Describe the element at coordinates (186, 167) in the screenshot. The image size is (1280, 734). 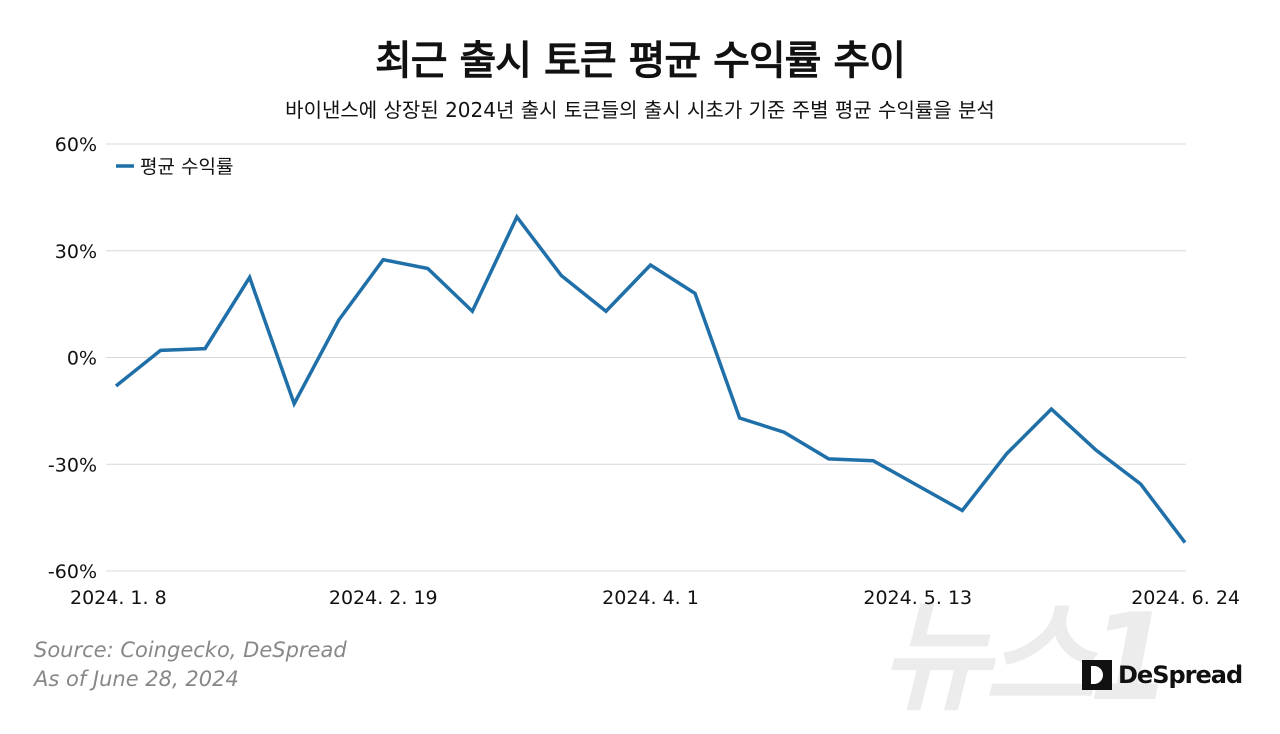
I see `legend-label: 평균 수익률` at that location.